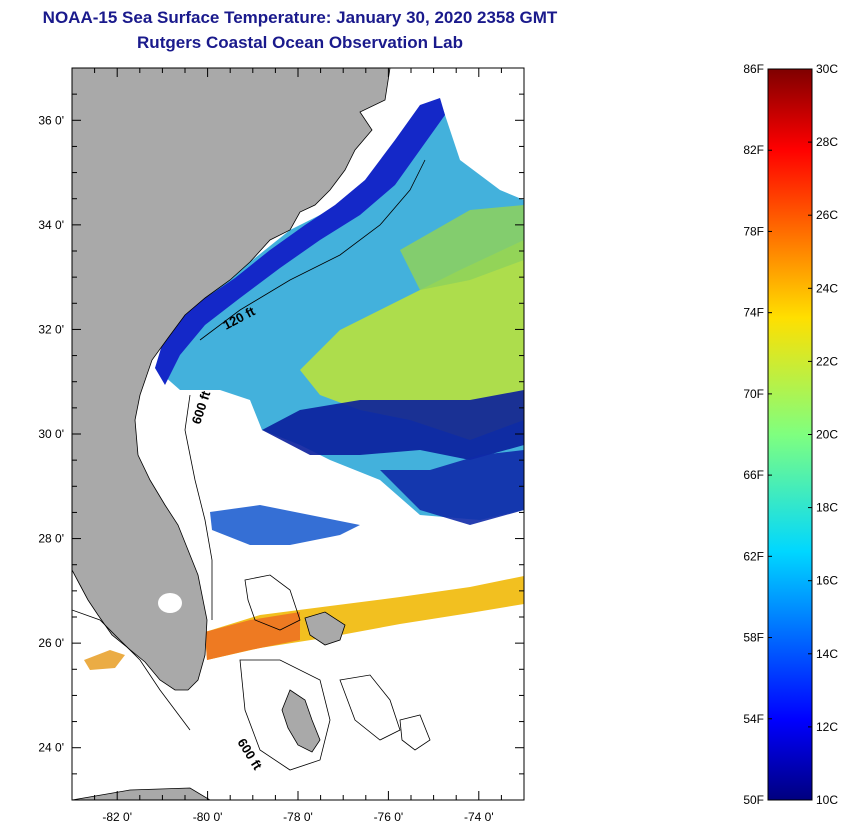 Image resolution: width=849 pixels, height=832 pixels. Describe the element at coordinates (827, 800) in the screenshot. I see `colorbar-c-label: 10C` at that location.